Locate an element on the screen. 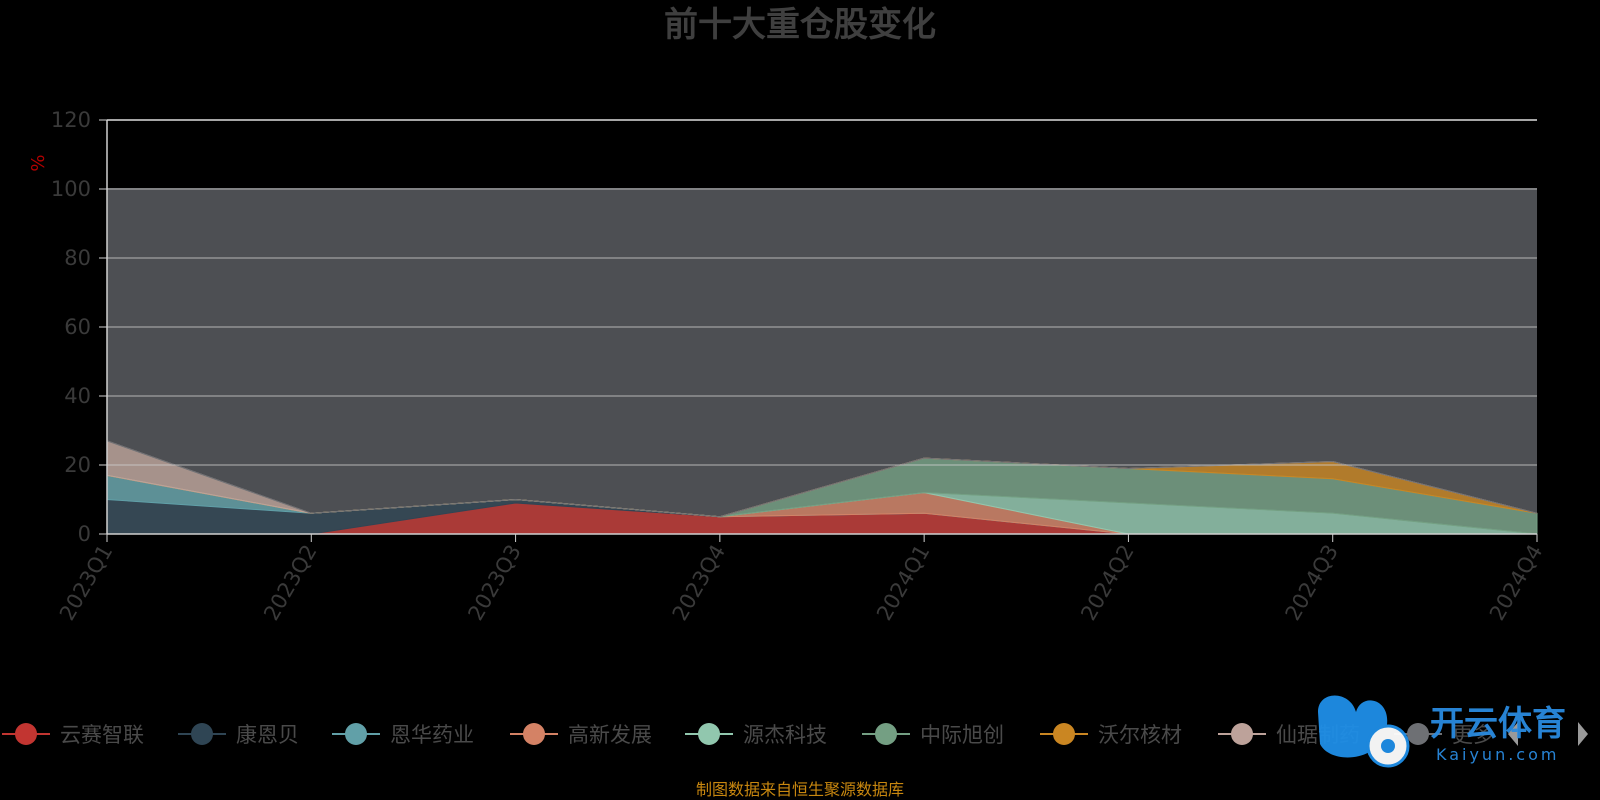 The width and height of the screenshot is (1600, 800). y-tick-label: 20 is located at coordinates (77, 465).